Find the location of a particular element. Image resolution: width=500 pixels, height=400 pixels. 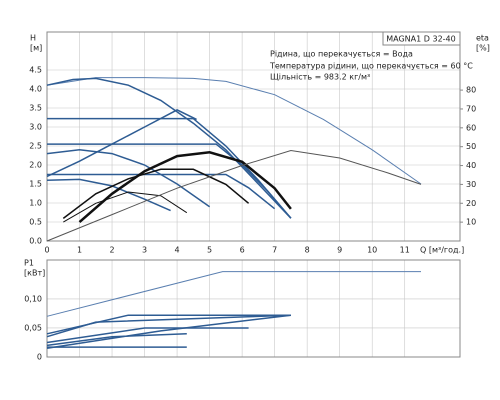

y-tick-label: 1.0 is located at coordinates (35, 203).